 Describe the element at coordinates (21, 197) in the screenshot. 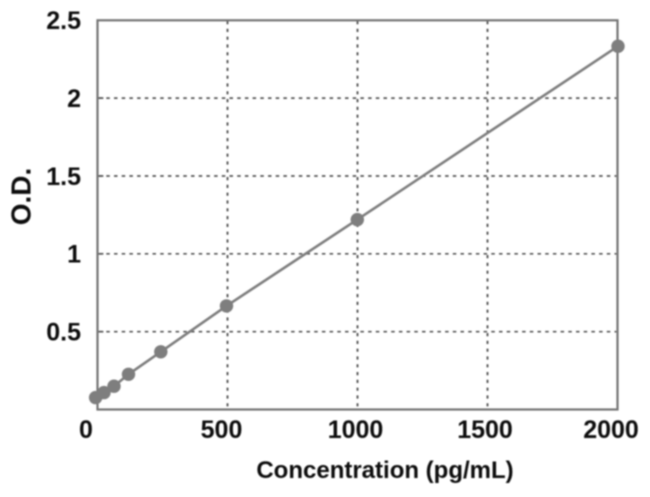

I see `svg-text: O.D.` at that location.